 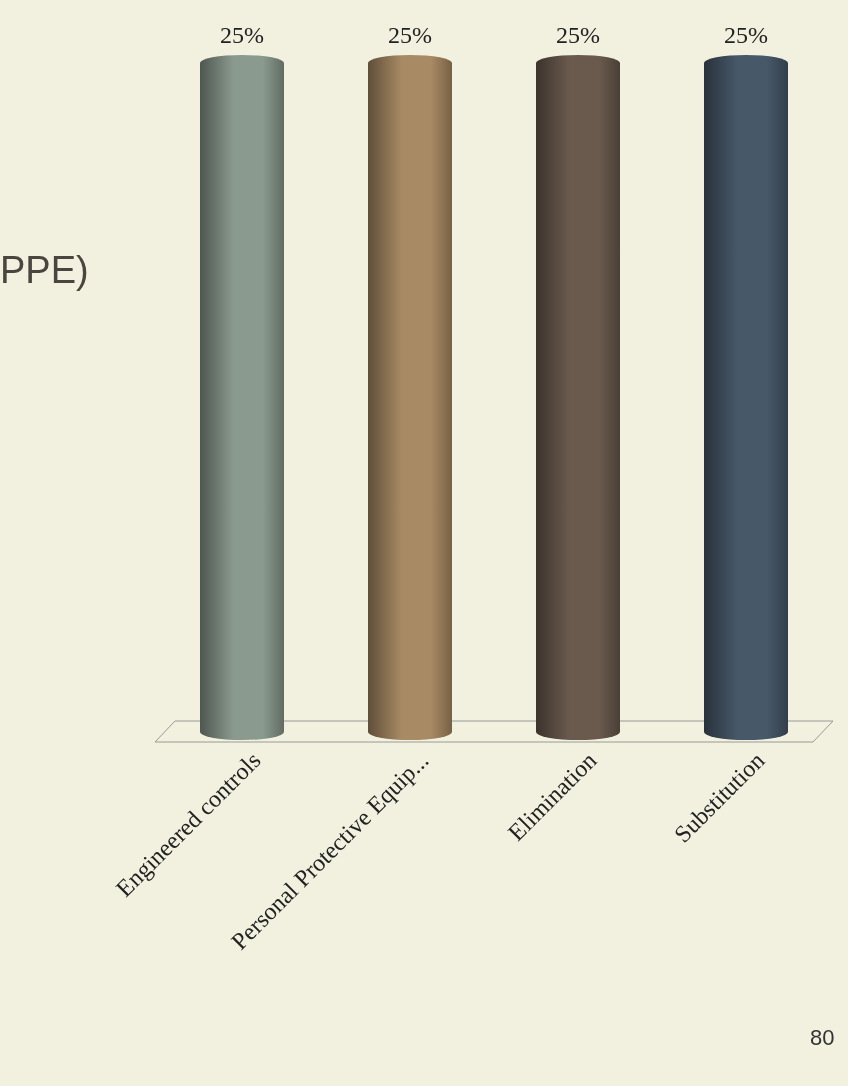 I want to click on text: PPE), so click(x=44, y=270).